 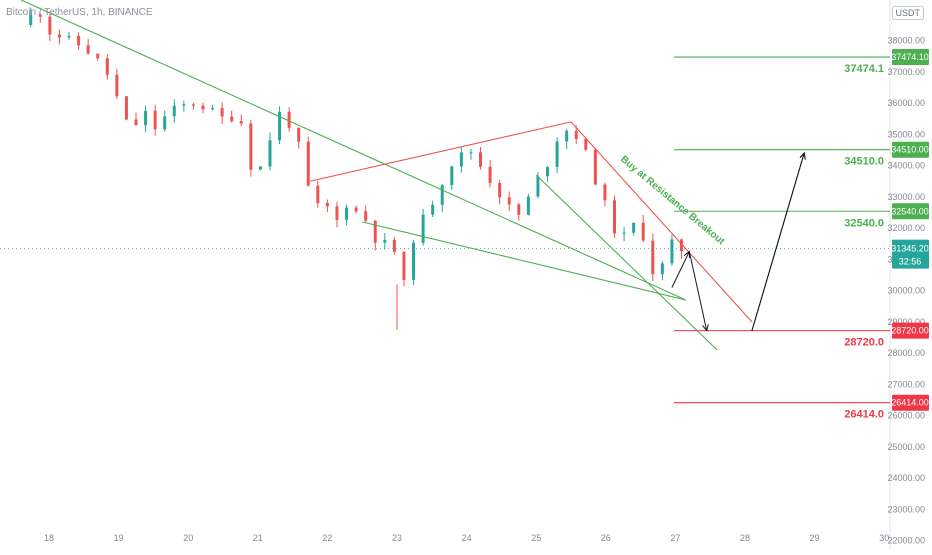 I want to click on y-tick-label: 37000.00, so click(x=906, y=72).